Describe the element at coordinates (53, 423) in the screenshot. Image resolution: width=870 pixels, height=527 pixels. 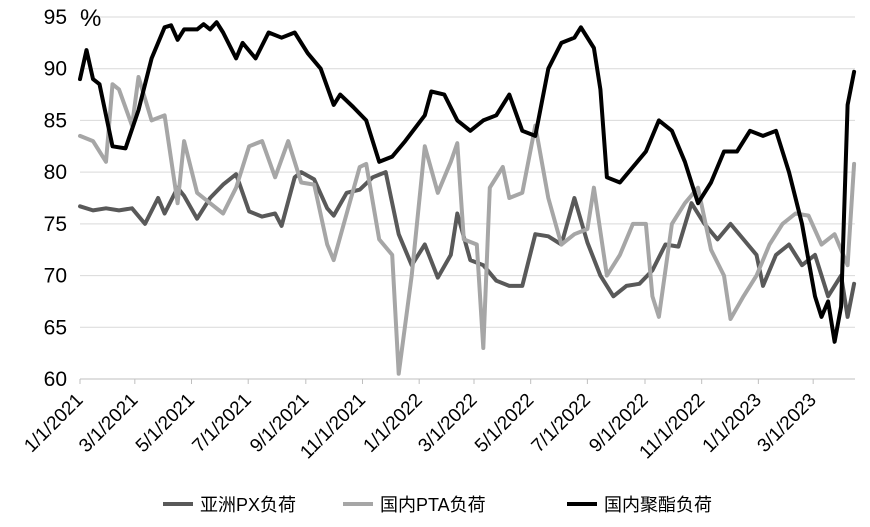
I see `x-tick-label: 1/1/2021` at that location.